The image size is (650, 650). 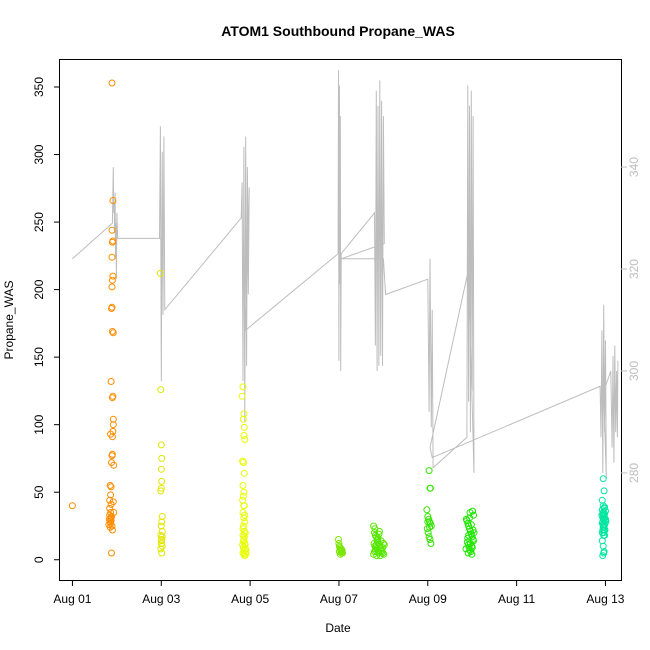 I want to click on x-axis-label: Date, so click(x=338, y=628).